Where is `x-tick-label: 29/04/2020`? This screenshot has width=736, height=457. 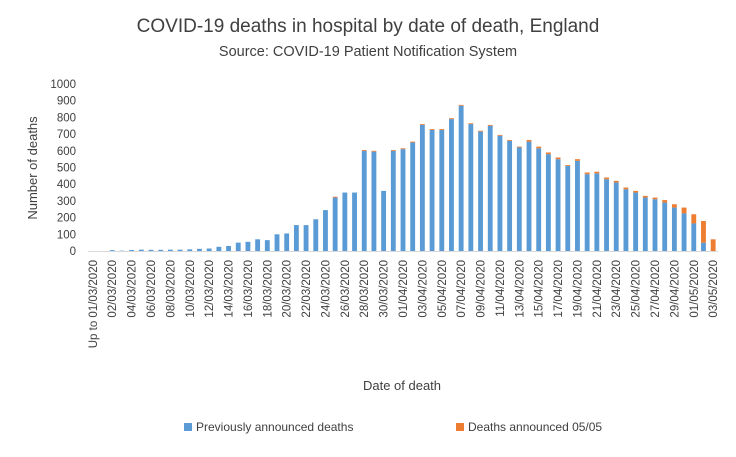 x-tick-label: 29/04/2020 is located at coordinates (675, 289).